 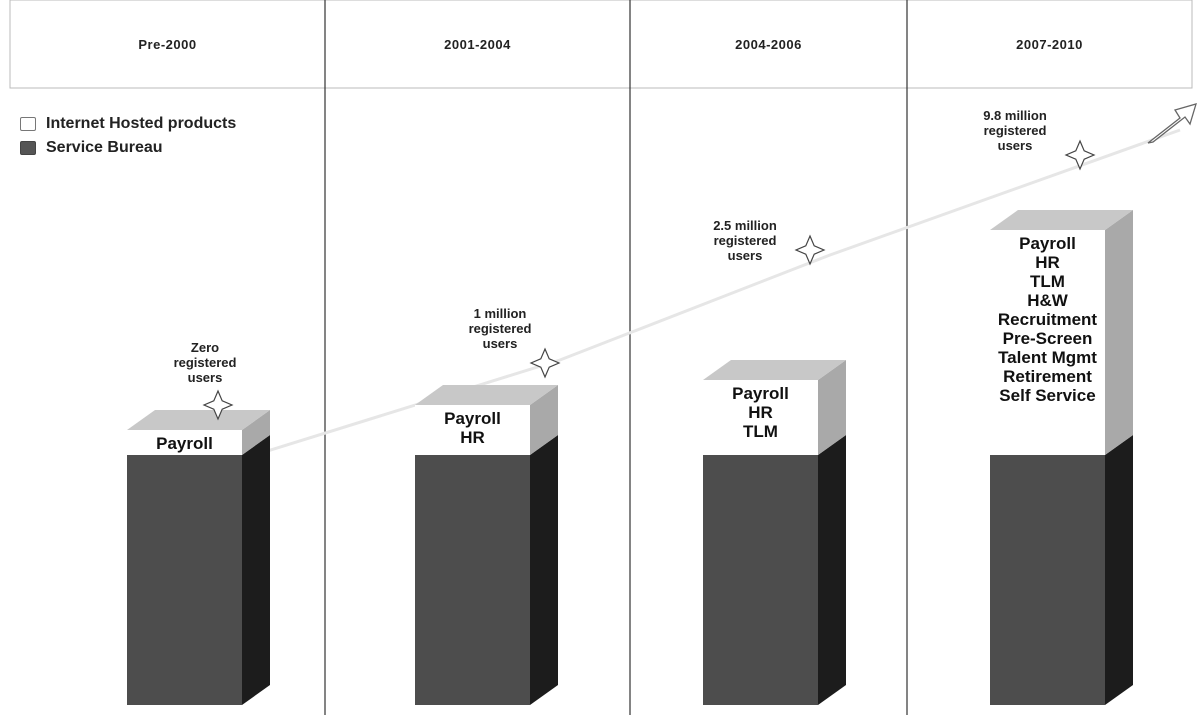 I want to click on legend-item-hosted: Internet Hosted products, so click(x=128, y=124).